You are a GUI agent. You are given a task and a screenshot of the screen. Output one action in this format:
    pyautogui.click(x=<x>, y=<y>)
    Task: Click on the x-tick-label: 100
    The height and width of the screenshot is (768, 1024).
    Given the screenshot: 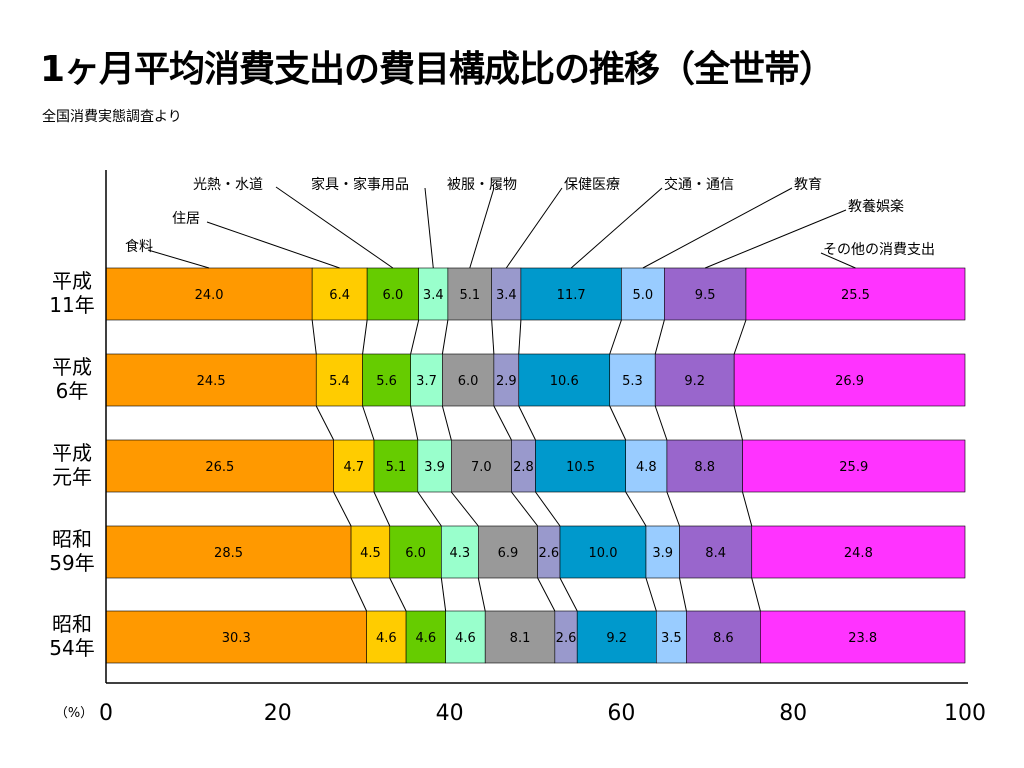 What is the action you would take?
    pyautogui.click(x=965, y=713)
    